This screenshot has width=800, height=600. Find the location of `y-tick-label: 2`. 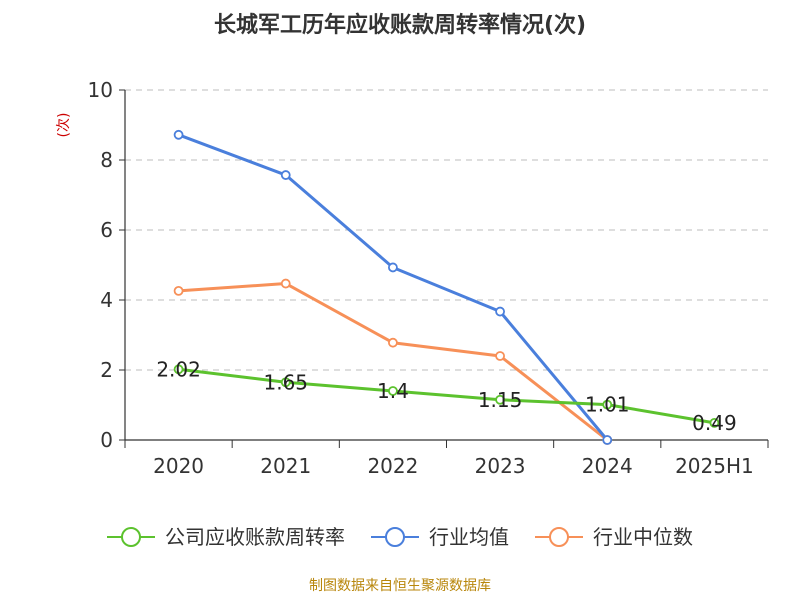

y-tick-label: 2 is located at coordinates (106, 370).